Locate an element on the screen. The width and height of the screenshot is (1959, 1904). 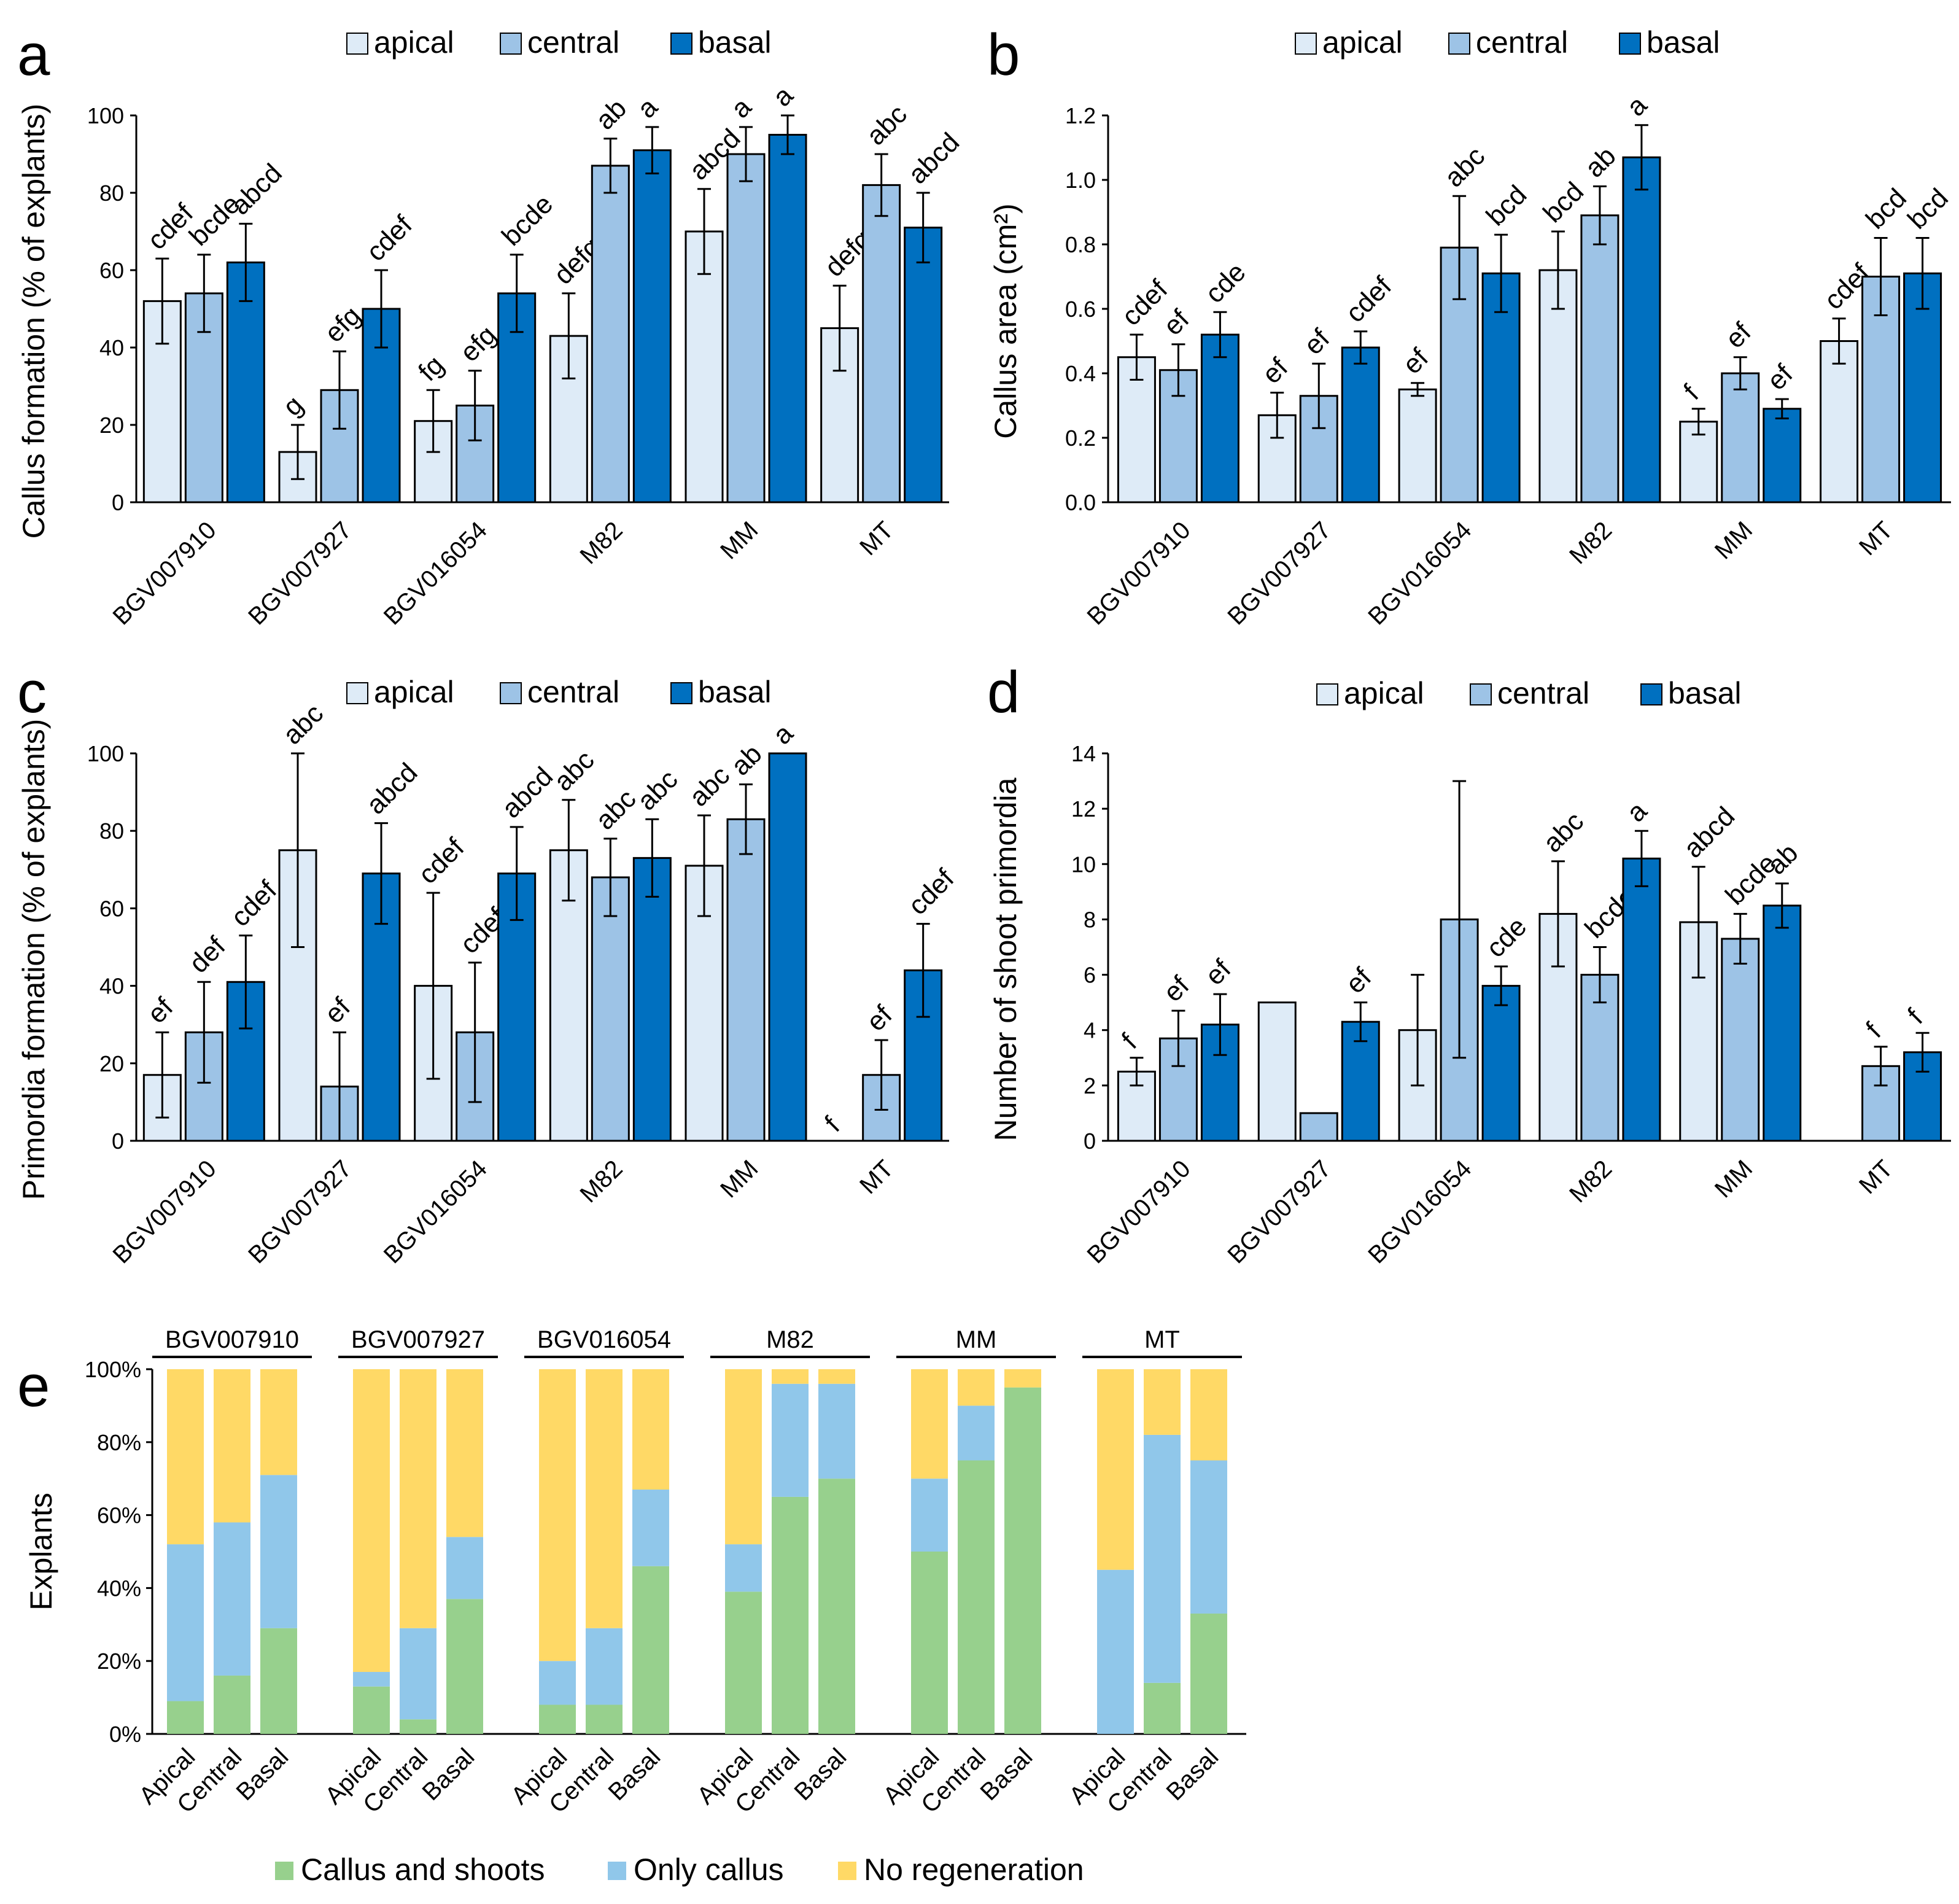
y-axis-label: Primordia formation (% of explants) is located at coordinates (34, 959).